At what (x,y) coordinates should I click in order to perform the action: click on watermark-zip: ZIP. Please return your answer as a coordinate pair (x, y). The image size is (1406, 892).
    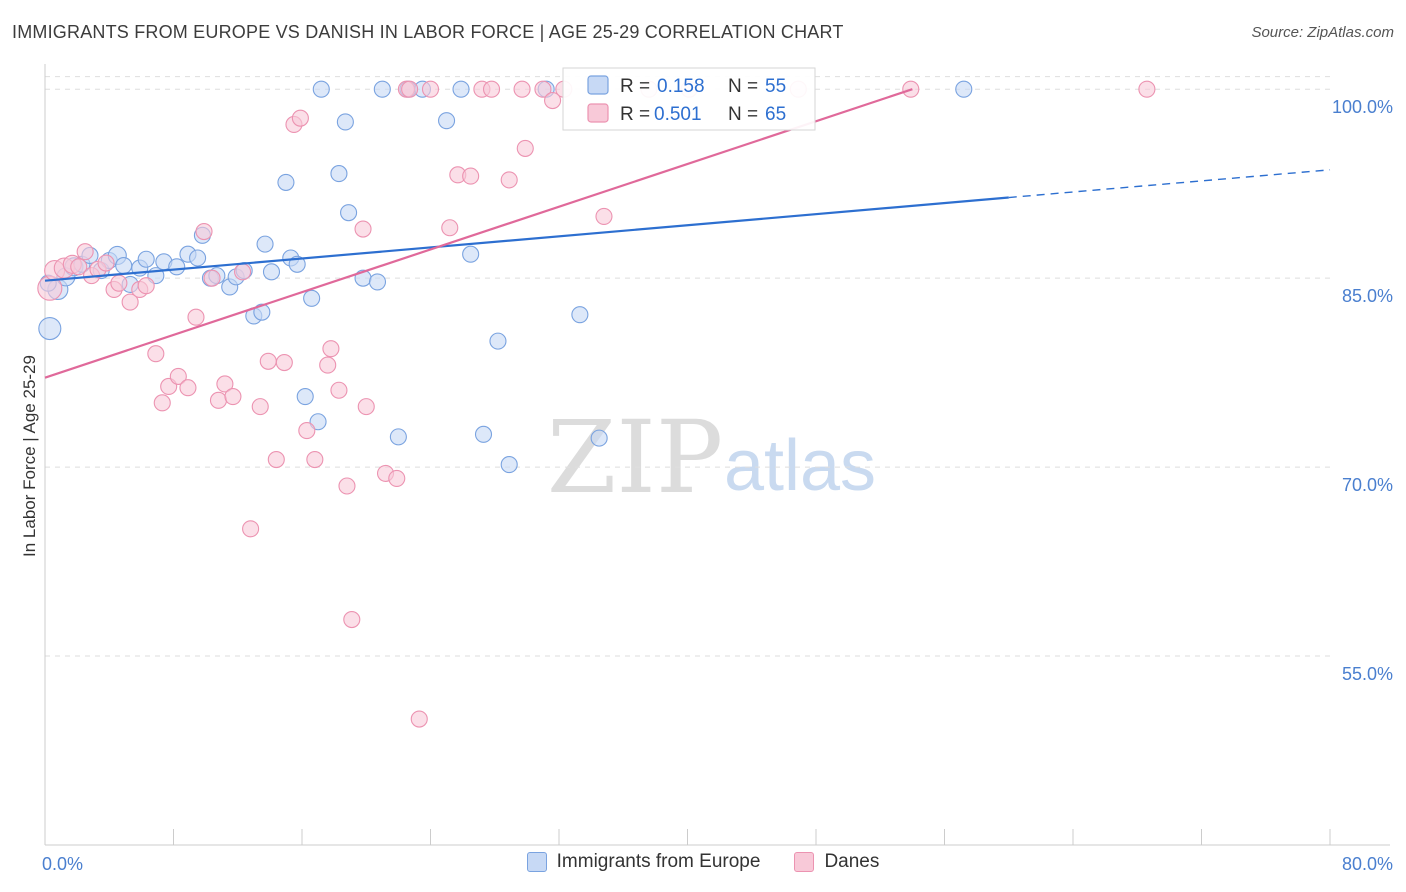
    Looking at the image, I should click on (635, 457).